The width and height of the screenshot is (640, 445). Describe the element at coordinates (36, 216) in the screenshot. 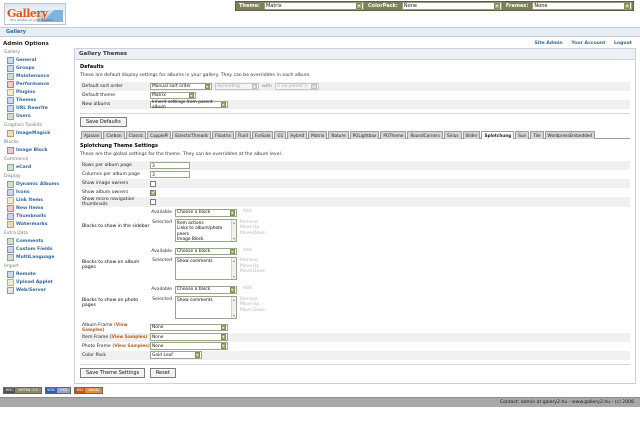

I see `sidebar-item-thumbnails: Thumbnails` at that location.